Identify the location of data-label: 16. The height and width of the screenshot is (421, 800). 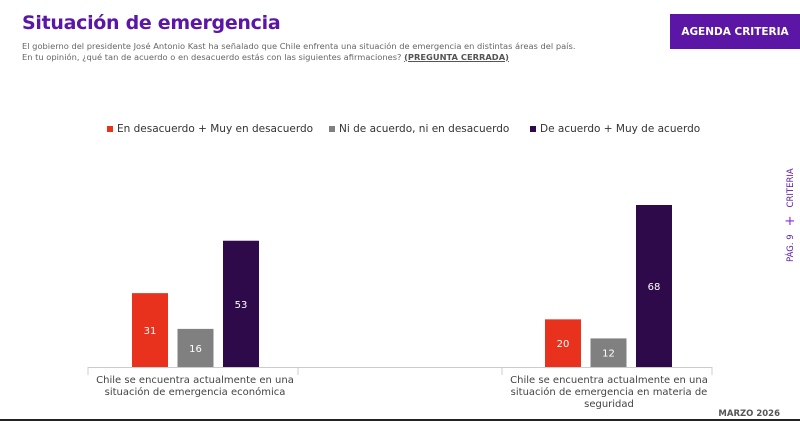
(195, 349).